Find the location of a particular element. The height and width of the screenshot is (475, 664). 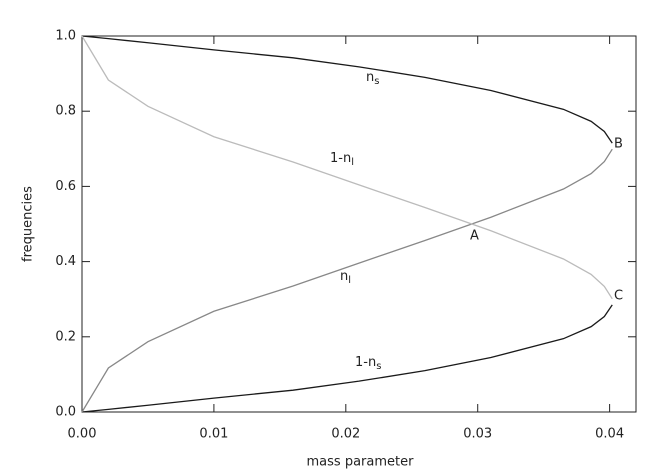

x-tick-label: 0.04 is located at coordinates (609, 434).